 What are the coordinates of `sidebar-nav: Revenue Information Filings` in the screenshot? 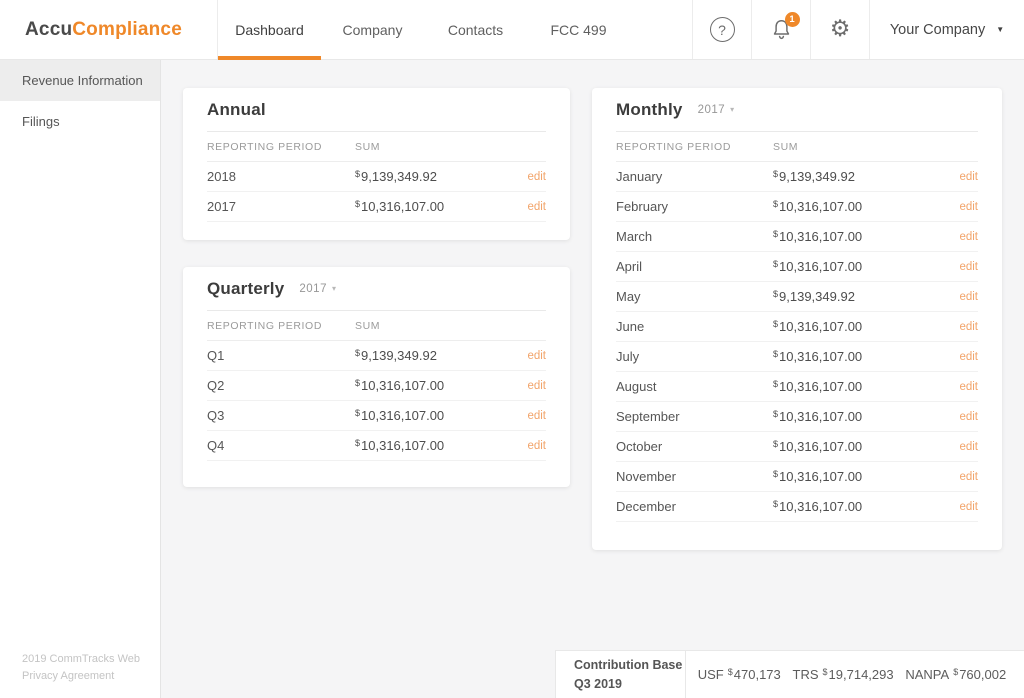 It's located at (80, 101).